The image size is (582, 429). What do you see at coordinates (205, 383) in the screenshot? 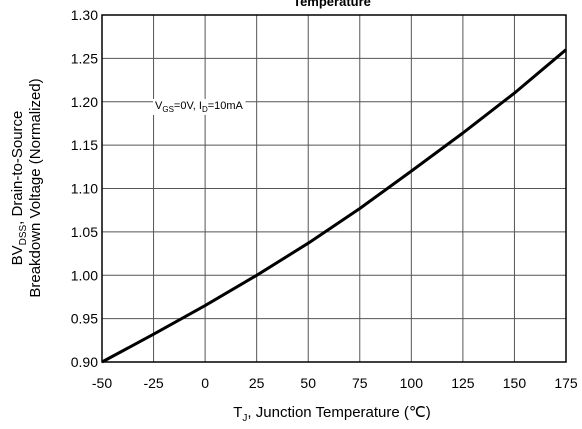
I see `x-tick-label: 0` at bounding box center [205, 383].